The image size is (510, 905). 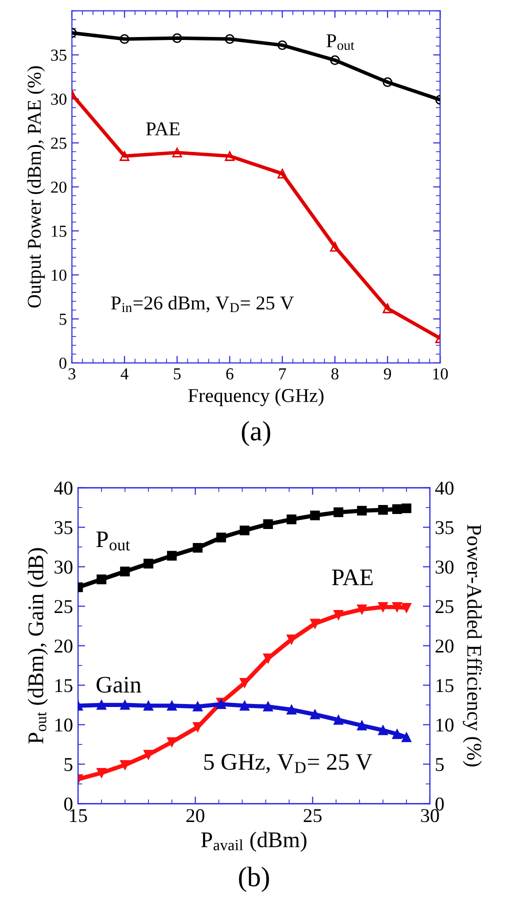 I want to click on x-axis-title: Frequency (GHz), so click(x=256, y=397).